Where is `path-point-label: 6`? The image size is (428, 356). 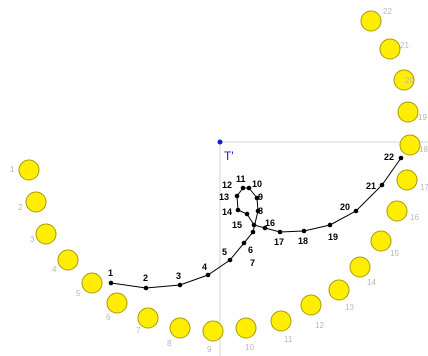 path-point-label: 6 is located at coordinates (250, 250).